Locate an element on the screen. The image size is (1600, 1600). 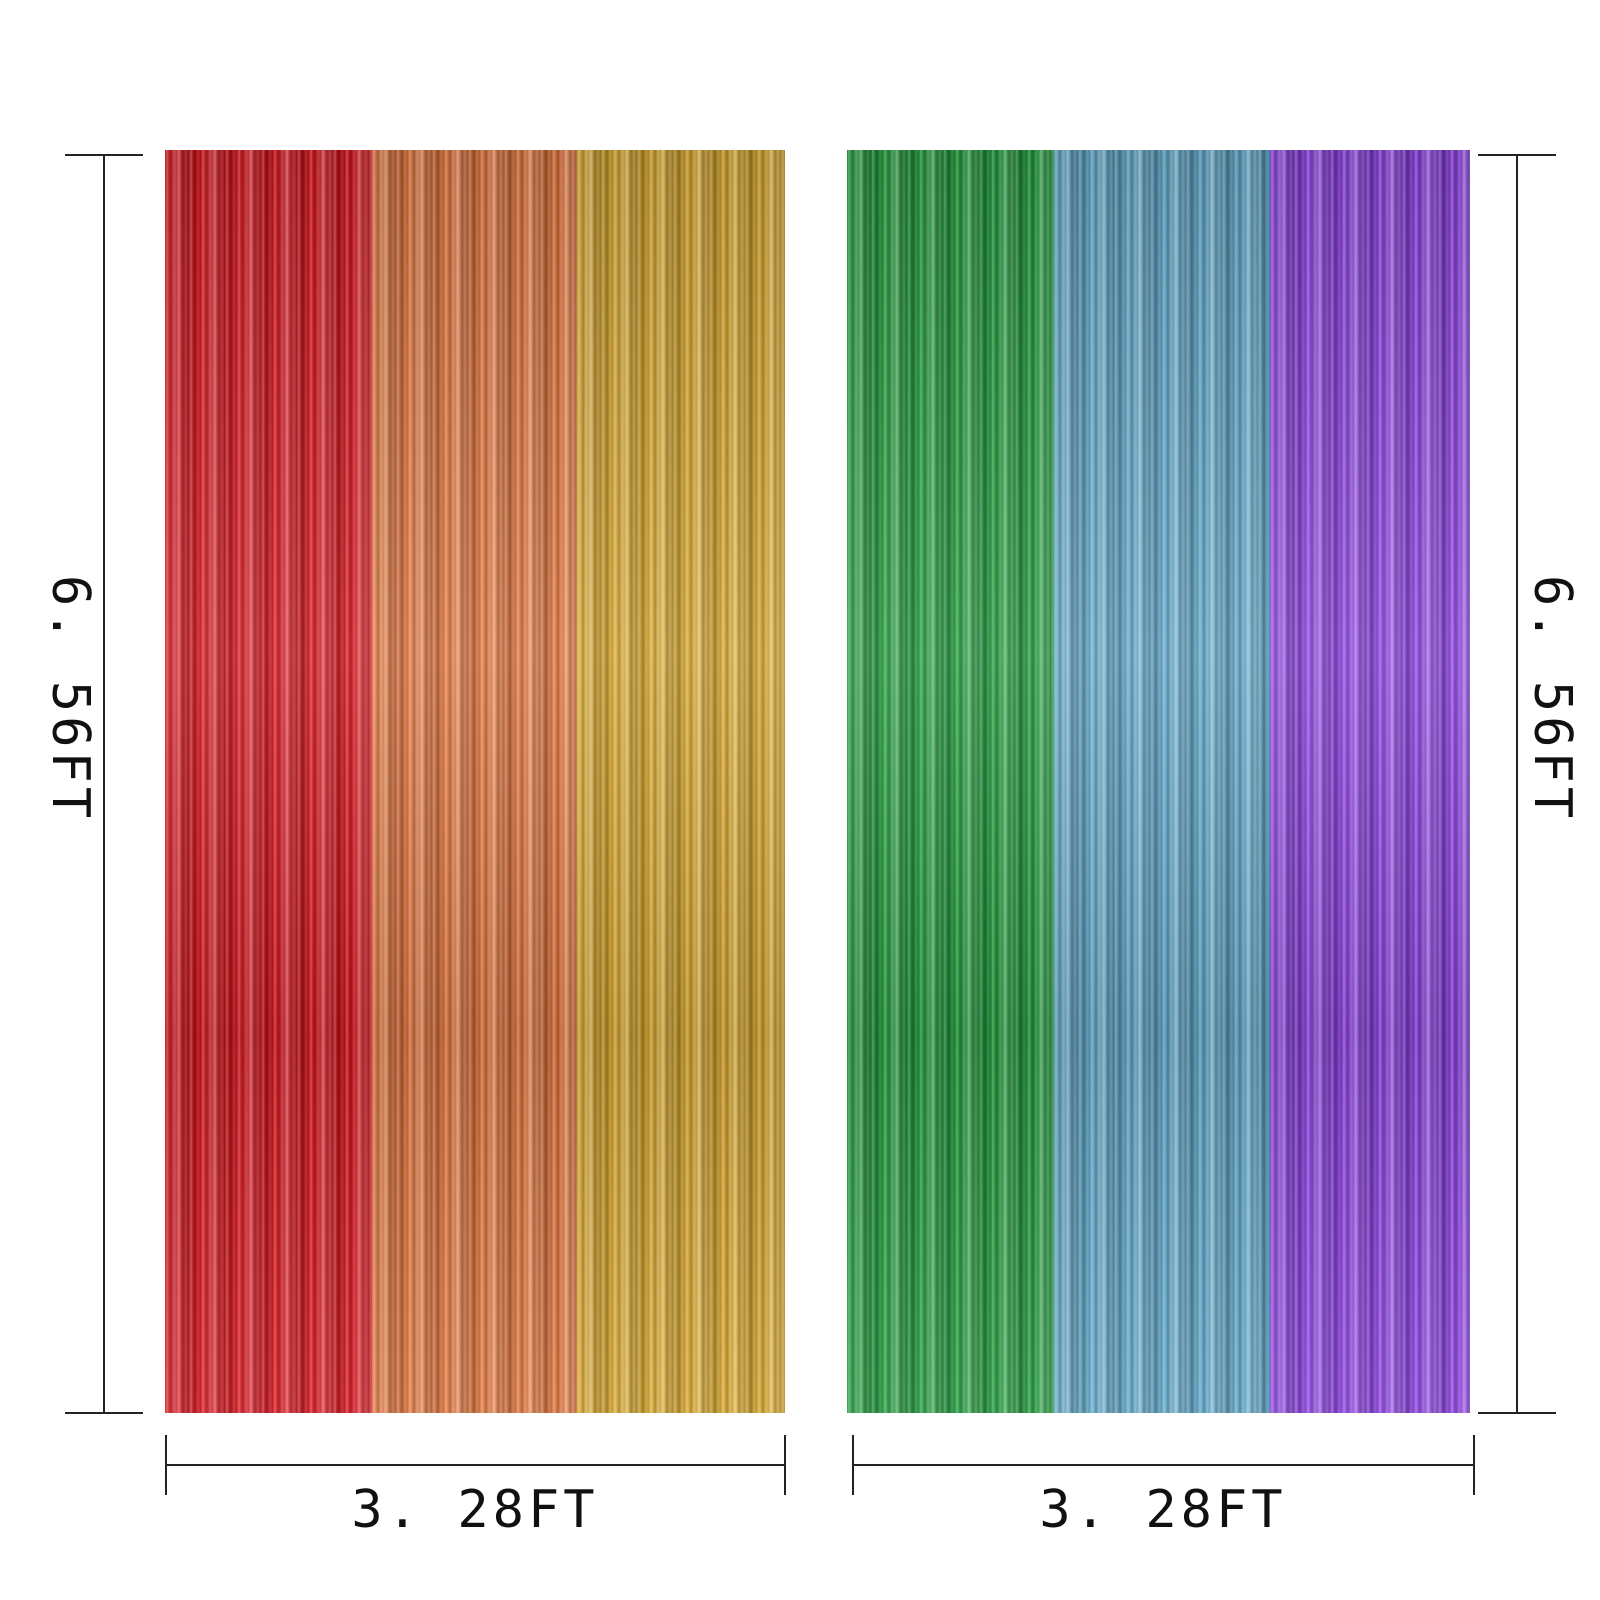
dimension-line-right is located at coordinates (1517, 784).